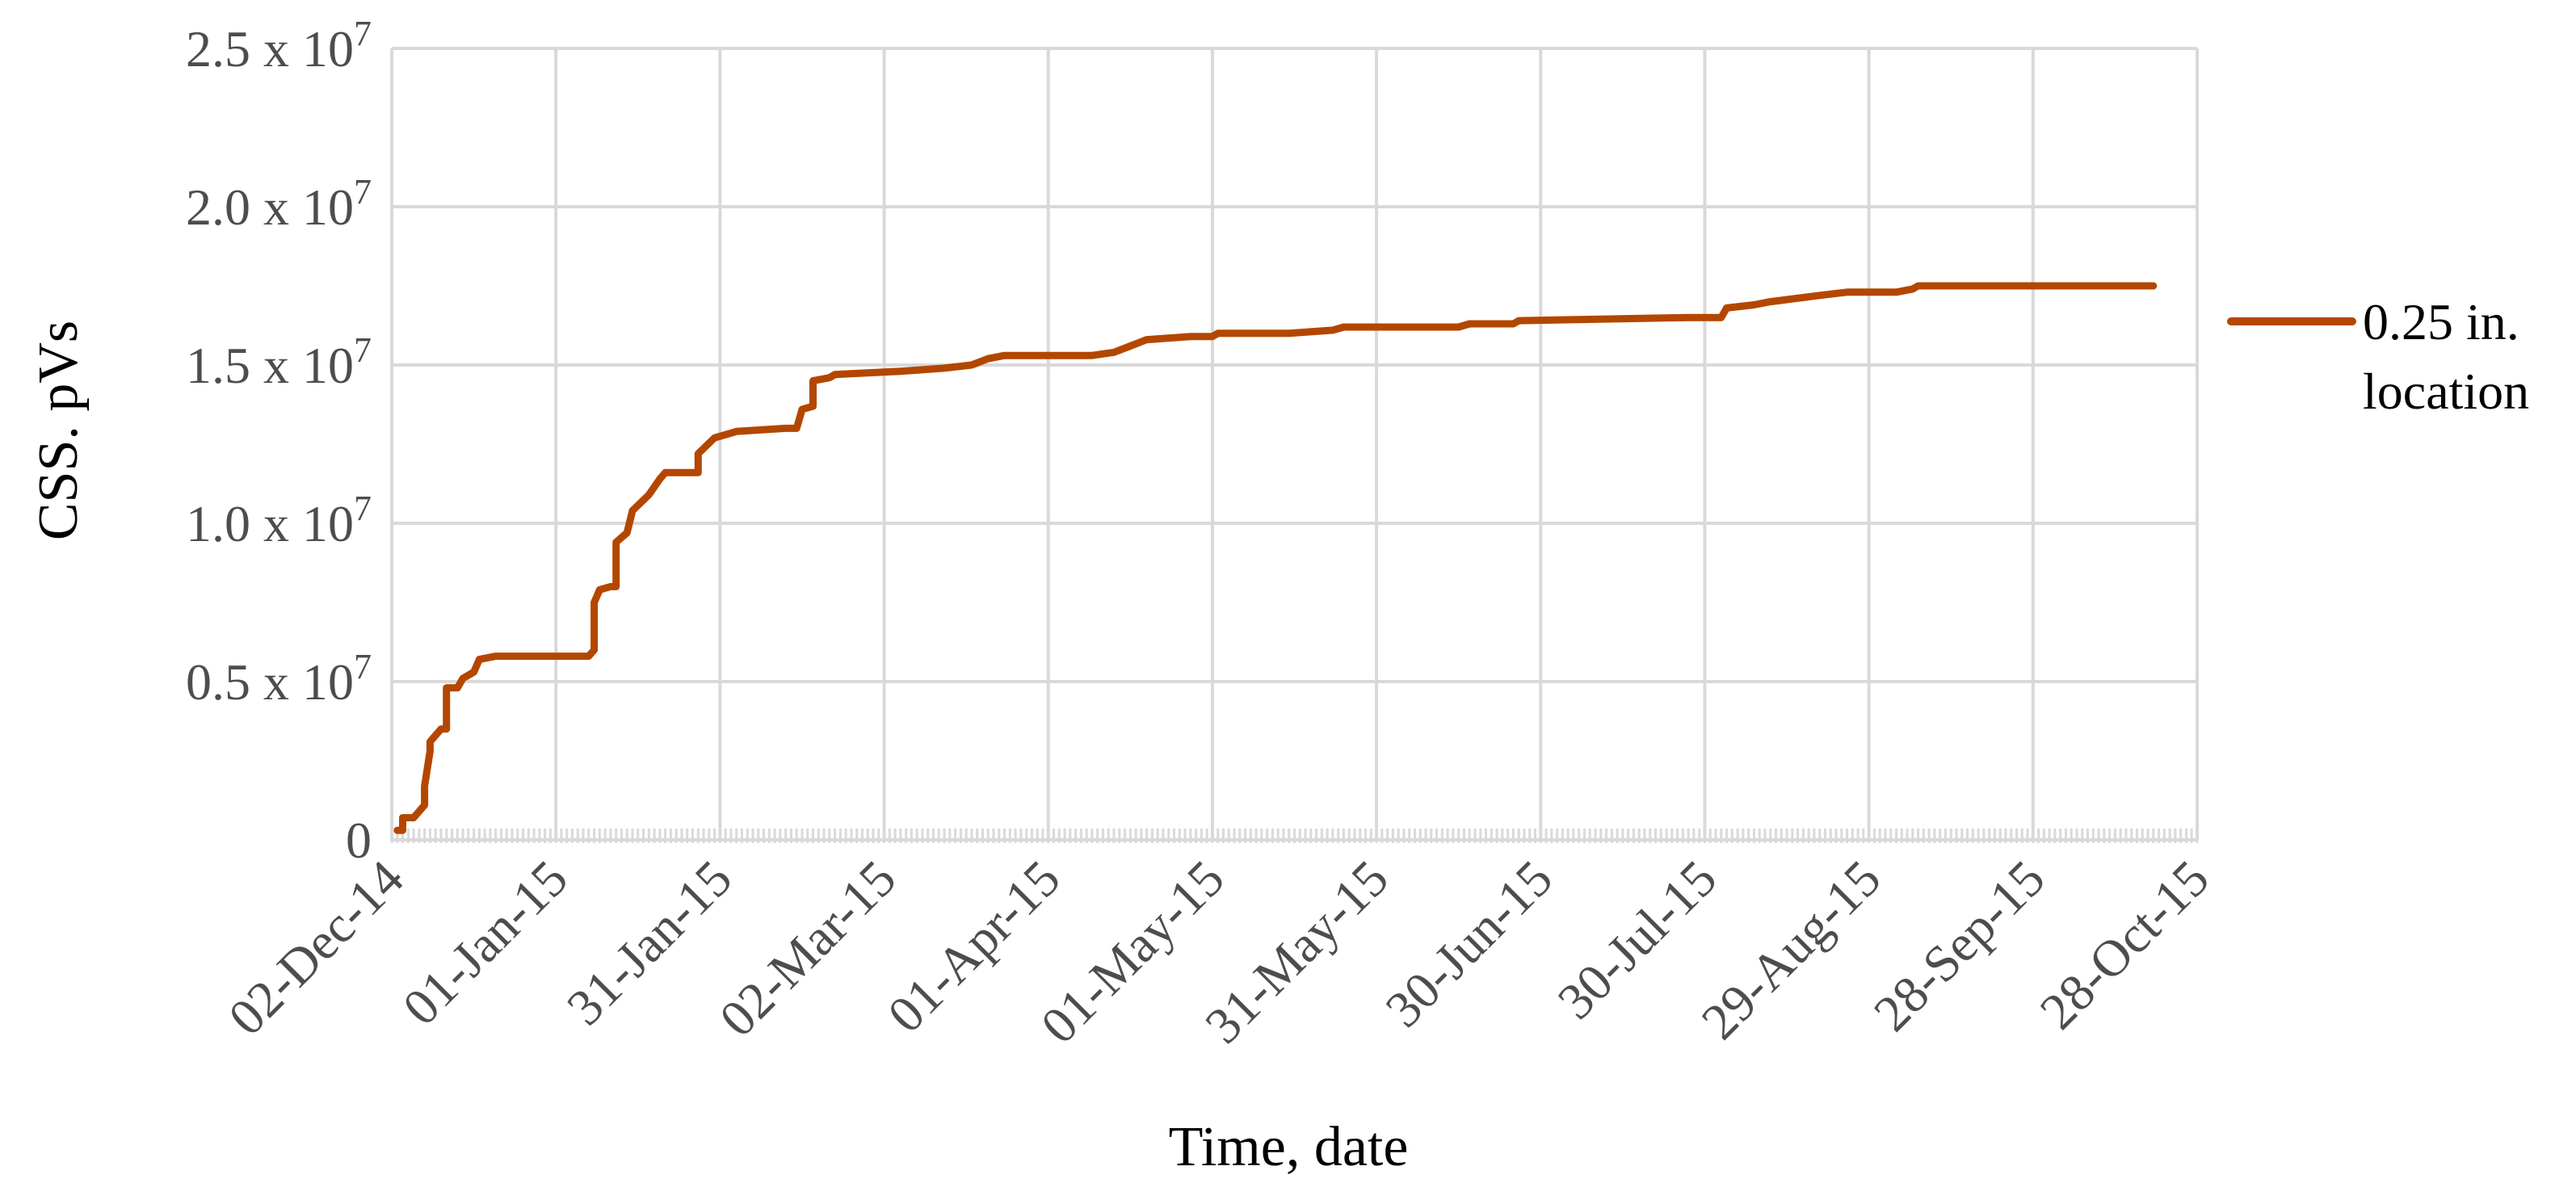 The image size is (2576, 1200). I want to click on x-tick-label: 28-Oct-15, so click(2124, 945).